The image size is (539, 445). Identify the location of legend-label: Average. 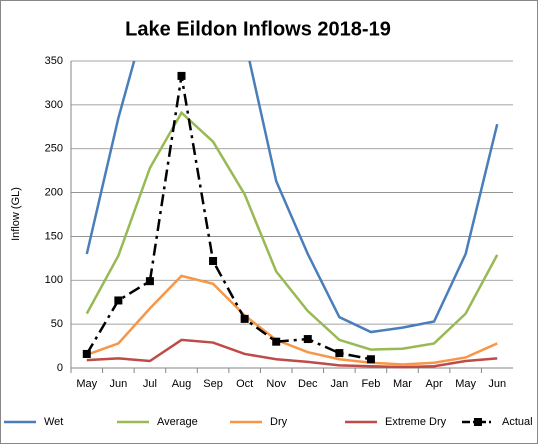
(177, 422).